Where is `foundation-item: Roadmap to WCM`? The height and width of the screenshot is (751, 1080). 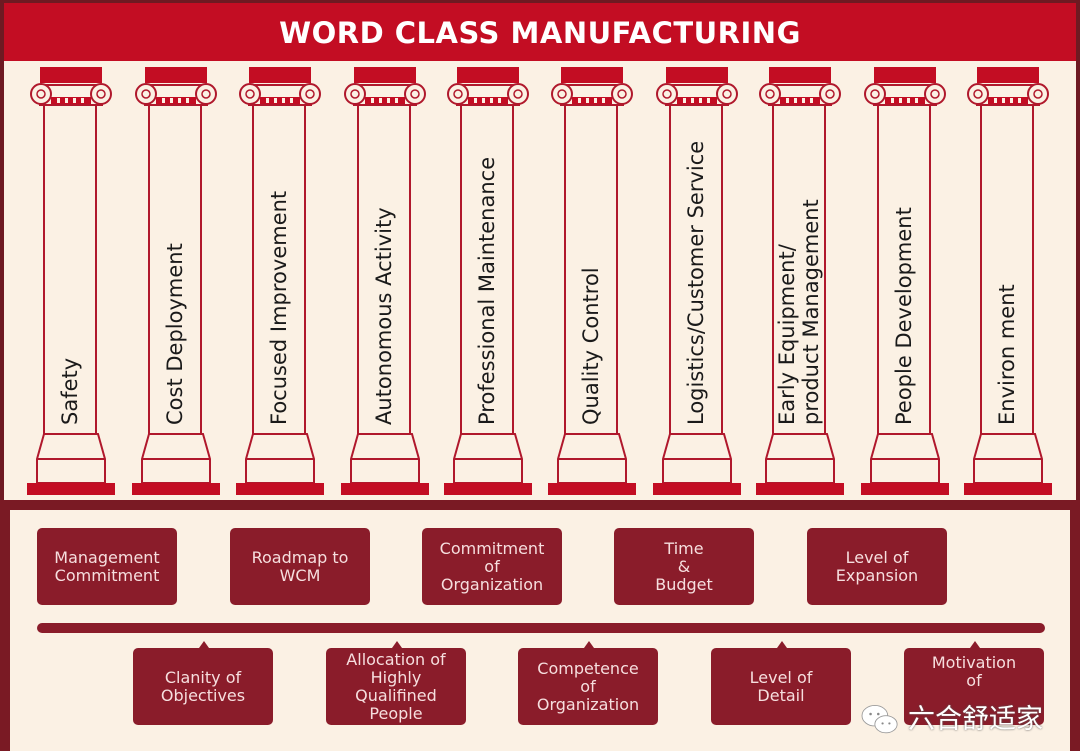 foundation-item: Roadmap to WCM is located at coordinates (300, 566).